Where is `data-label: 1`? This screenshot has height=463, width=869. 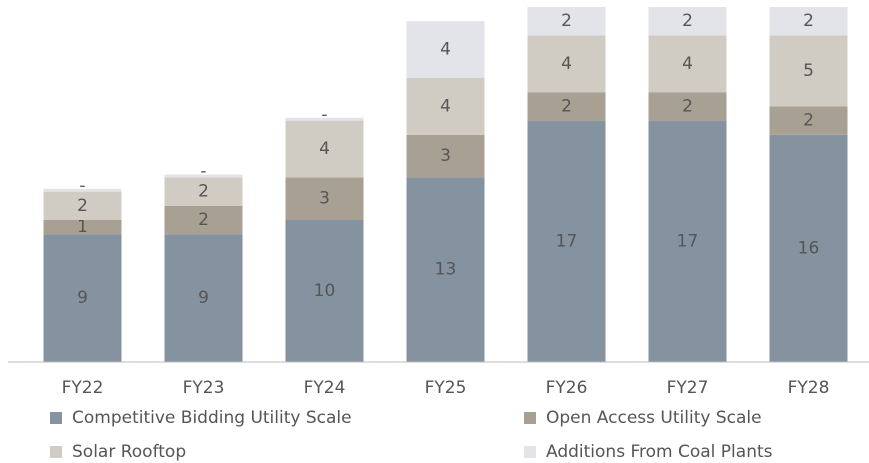 data-label: 1 is located at coordinates (82, 227).